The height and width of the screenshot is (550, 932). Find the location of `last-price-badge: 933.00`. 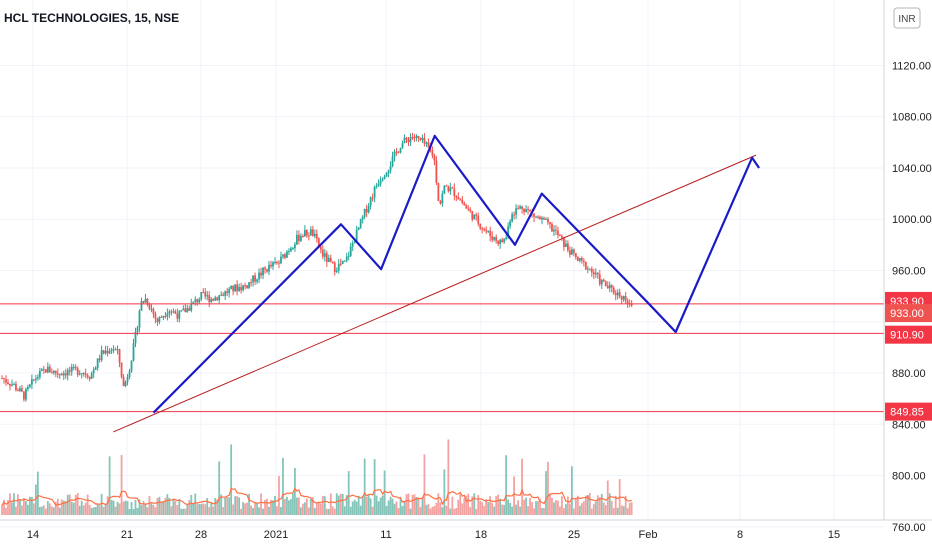

last-price-badge: 933.00 is located at coordinates (907, 314).